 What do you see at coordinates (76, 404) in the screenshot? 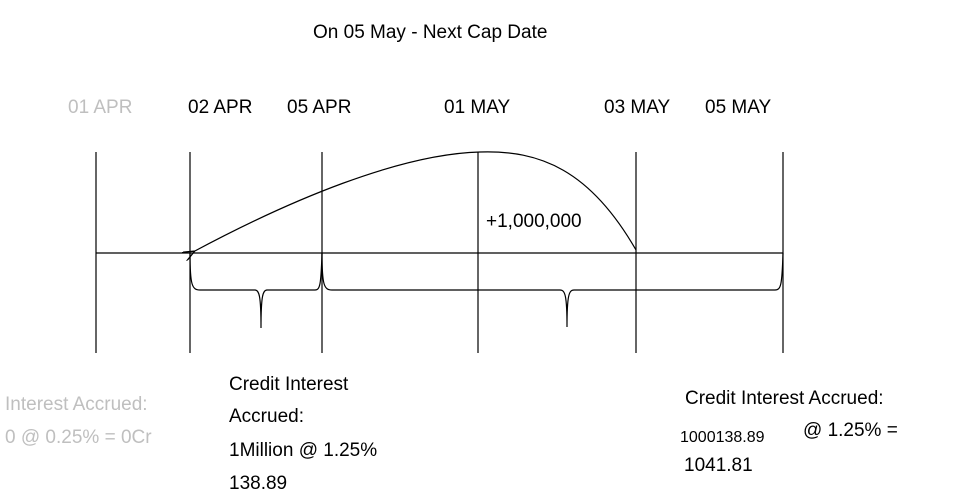
I see `faded-note-line1: Interest Accrued:` at bounding box center [76, 404].